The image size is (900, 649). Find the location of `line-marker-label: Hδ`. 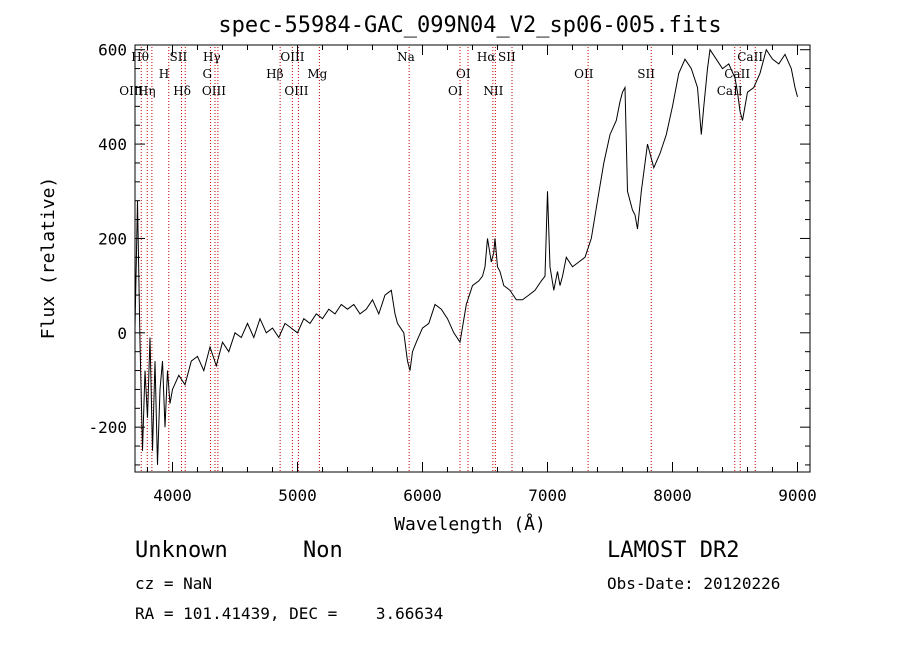

line-marker-label: Hδ is located at coordinates (182, 91).